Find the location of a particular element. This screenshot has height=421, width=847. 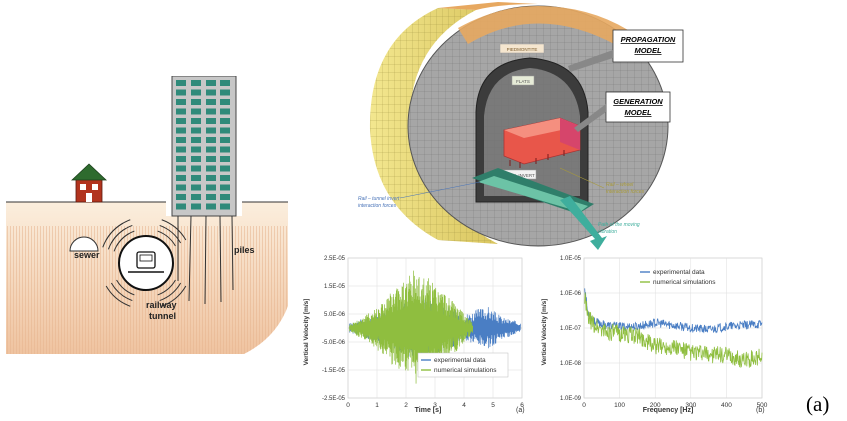

chart-b-panel-label: (b) is located at coordinates (760, 410).